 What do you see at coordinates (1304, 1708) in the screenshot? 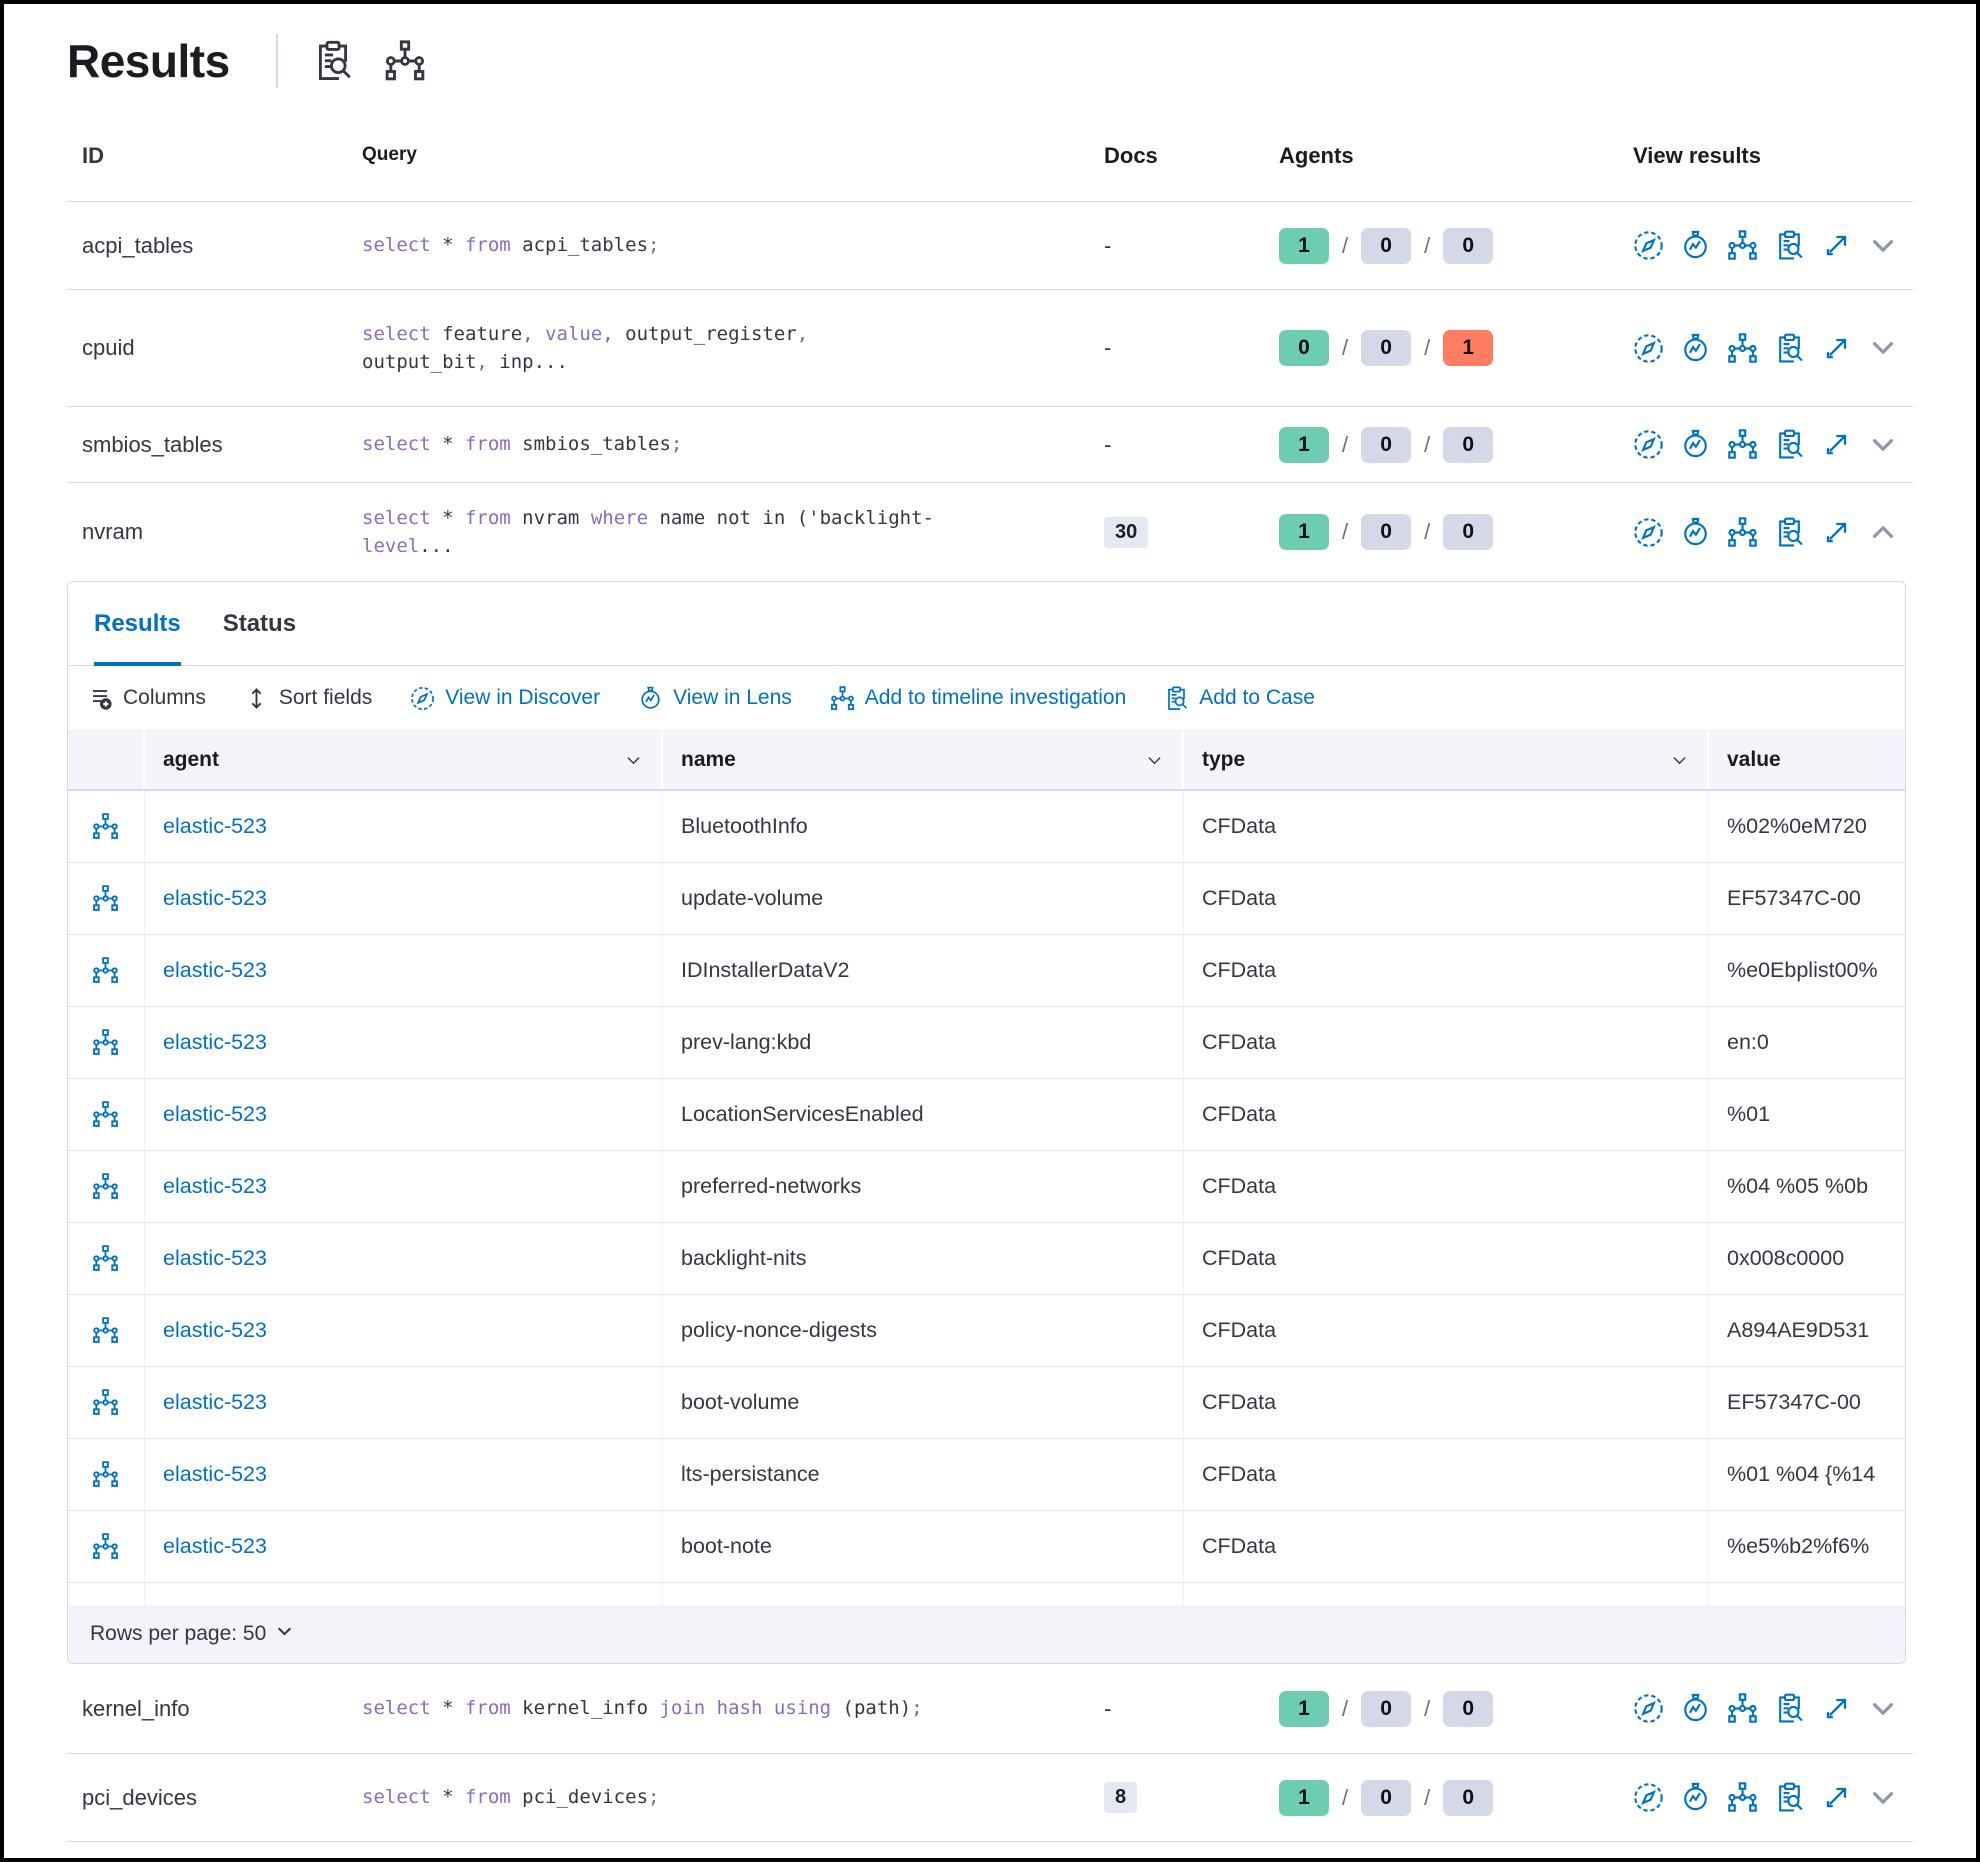
I see `agent-count-badge-green: 1` at bounding box center [1304, 1708].